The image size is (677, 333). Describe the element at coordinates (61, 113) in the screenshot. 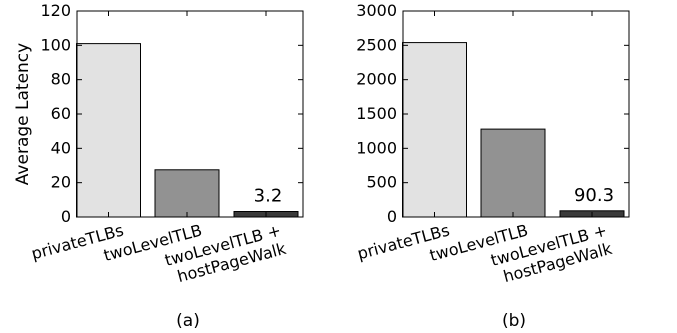

I see `y-tick-label: 60` at that location.